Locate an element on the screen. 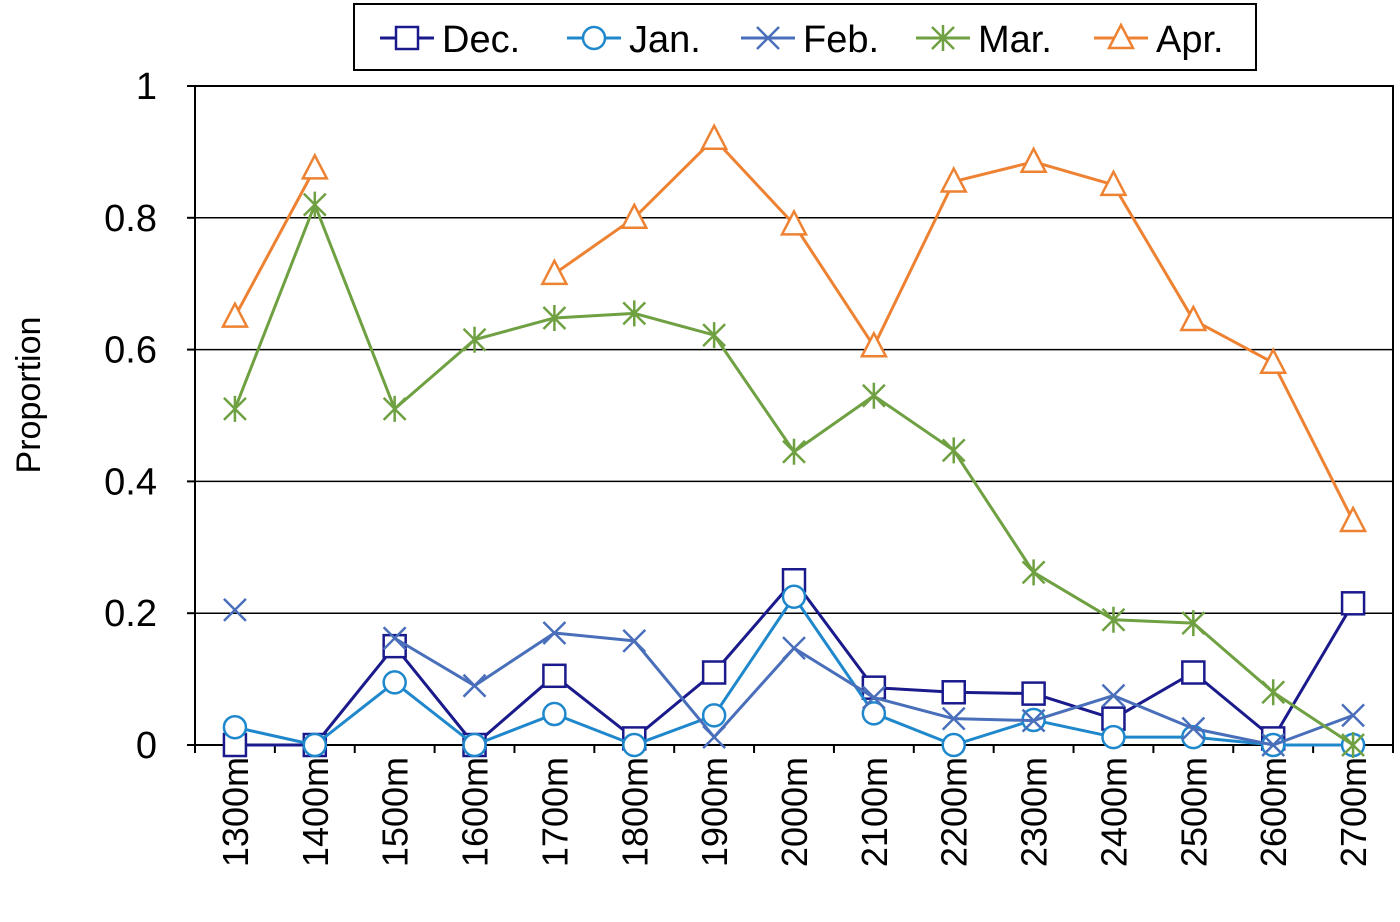 This screenshot has height=922, width=1400. x-tick-label: 1800m is located at coordinates (634, 812).